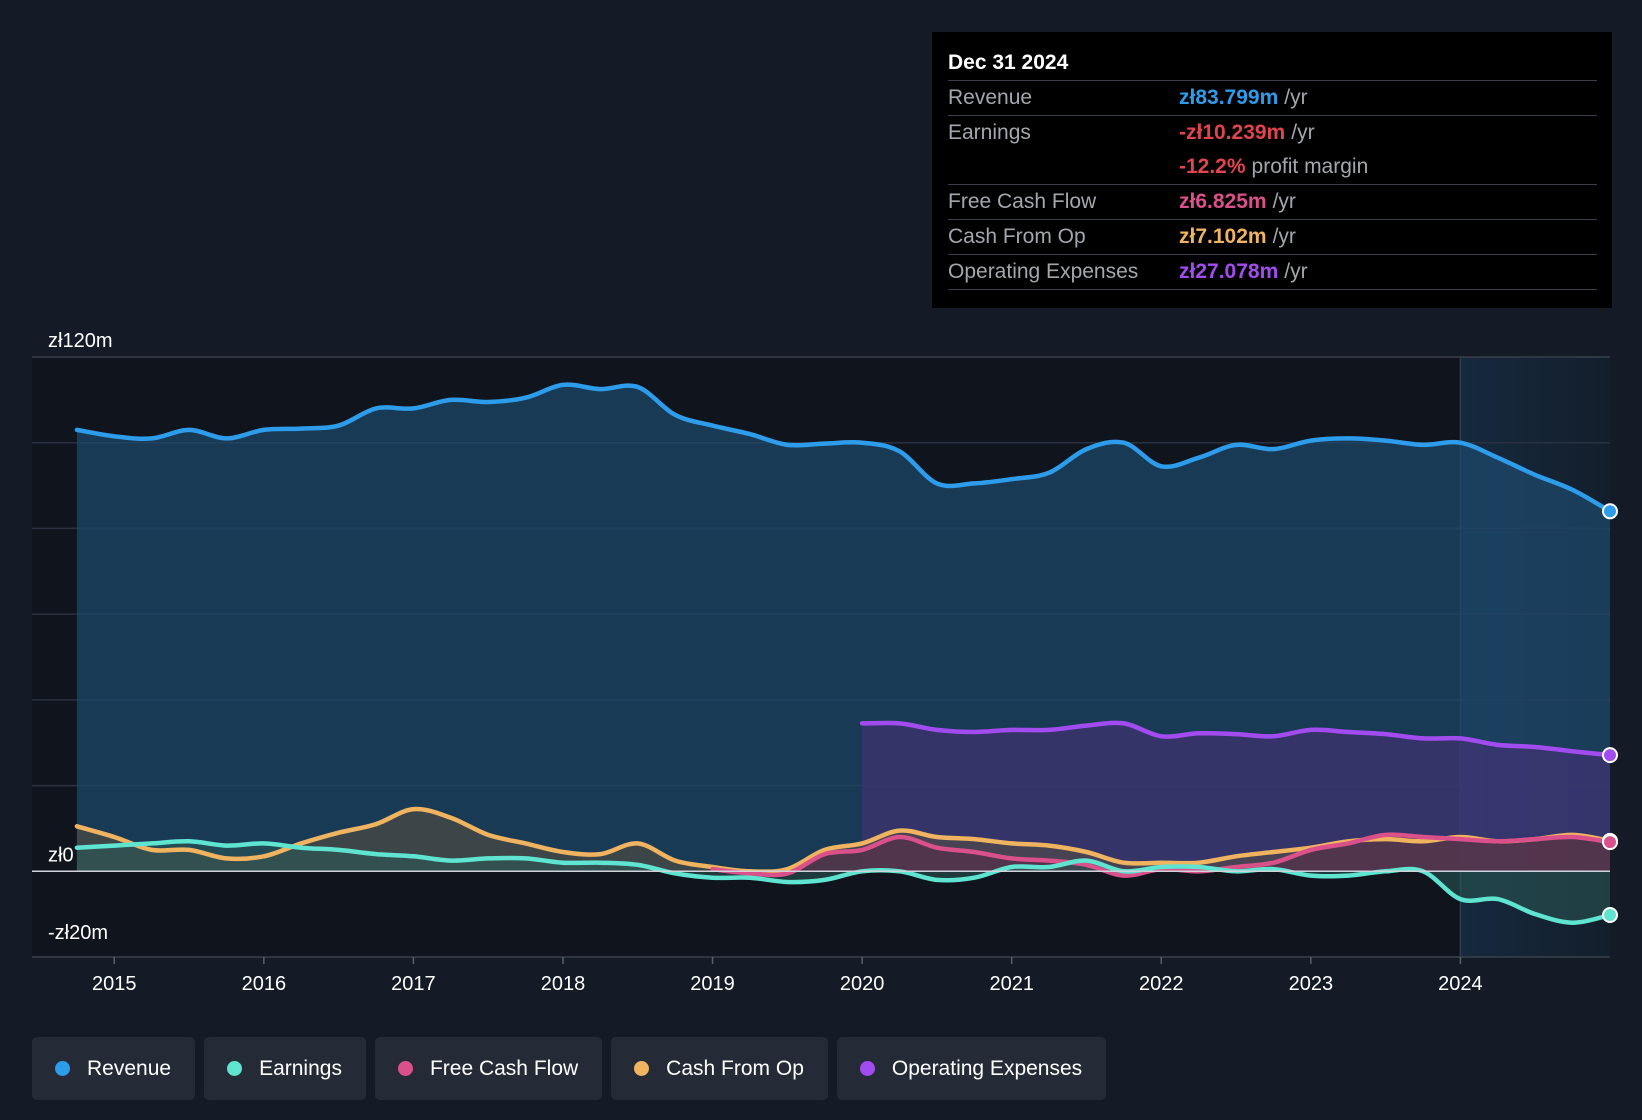 The width and height of the screenshot is (1642, 1120). What do you see at coordinates (1236, 739) in the screenshot?
I see `operating-expenses-line` at bounding box center [1236, 739].